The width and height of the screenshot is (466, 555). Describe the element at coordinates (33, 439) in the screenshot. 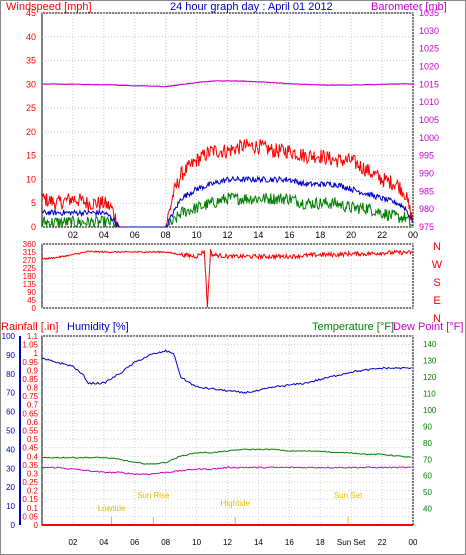

I see `rainfall-tick-label: 0.5` at that location.